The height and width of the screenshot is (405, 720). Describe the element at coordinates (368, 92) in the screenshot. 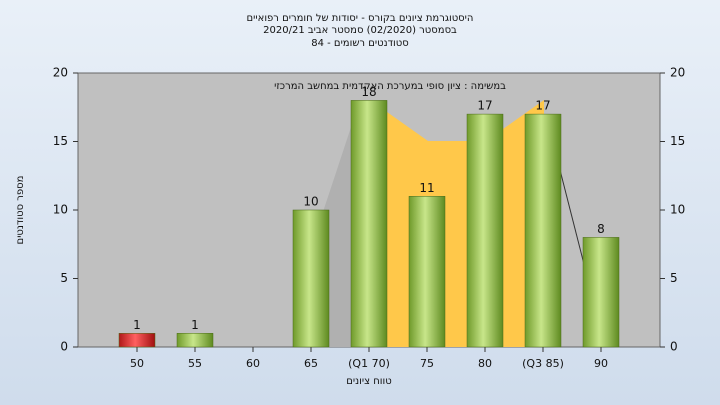

I see `value-label: 18` at that location.